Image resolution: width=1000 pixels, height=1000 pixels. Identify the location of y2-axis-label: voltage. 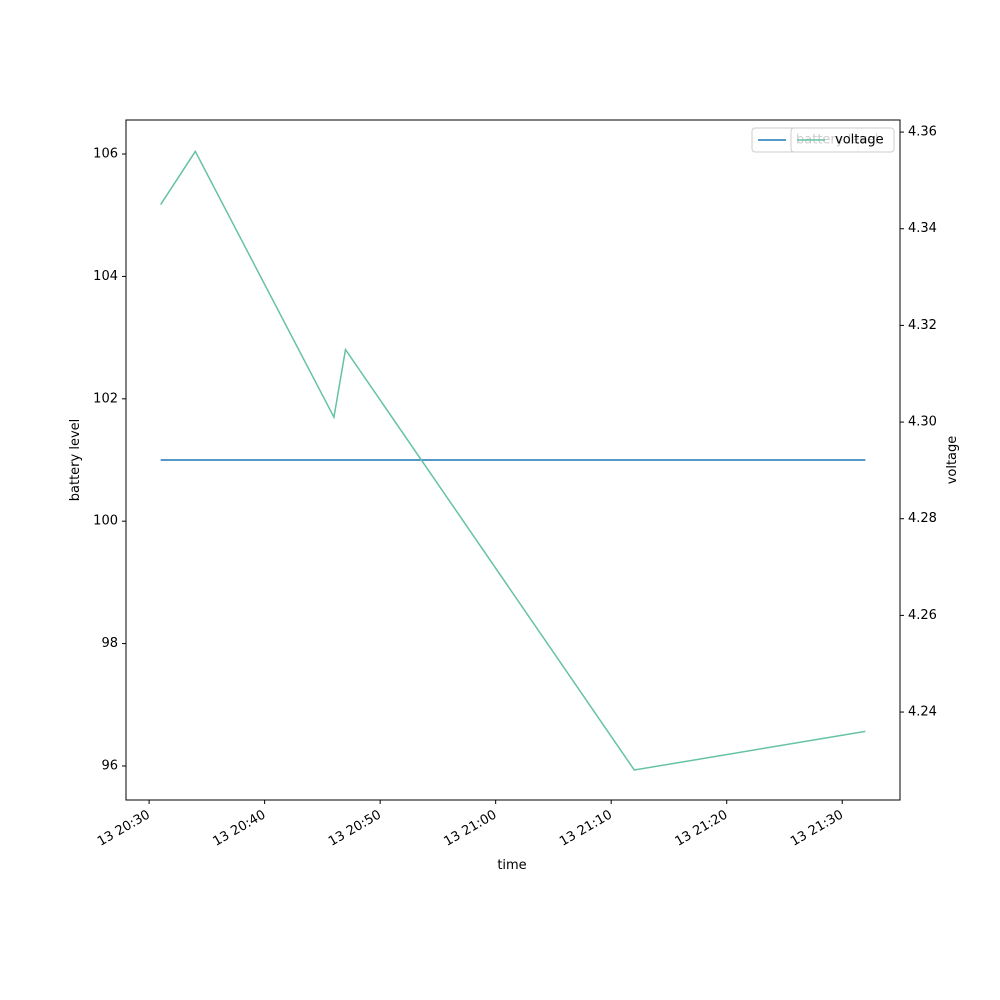
(952, 460).